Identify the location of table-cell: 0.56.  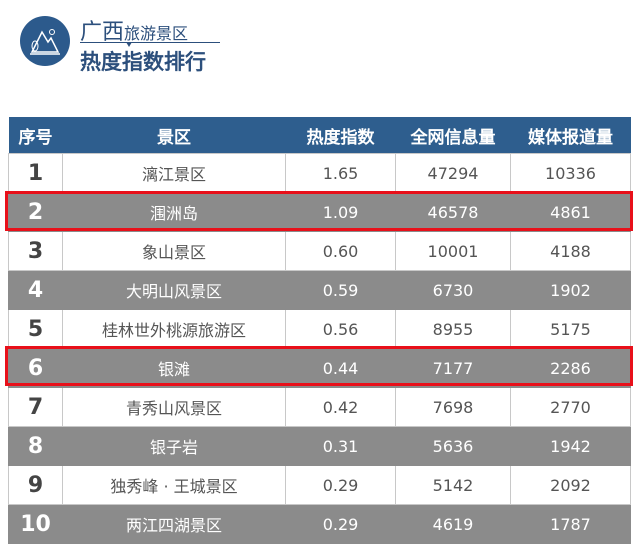
(340, 329).